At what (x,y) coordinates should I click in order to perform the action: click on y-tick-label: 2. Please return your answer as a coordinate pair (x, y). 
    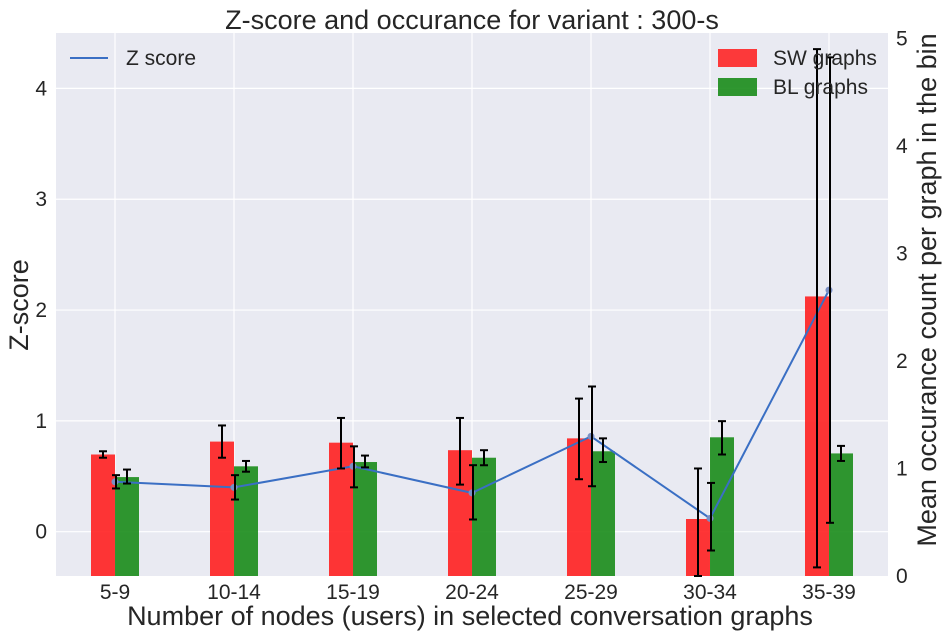
    Looking at the image, I should click on (41, 310).